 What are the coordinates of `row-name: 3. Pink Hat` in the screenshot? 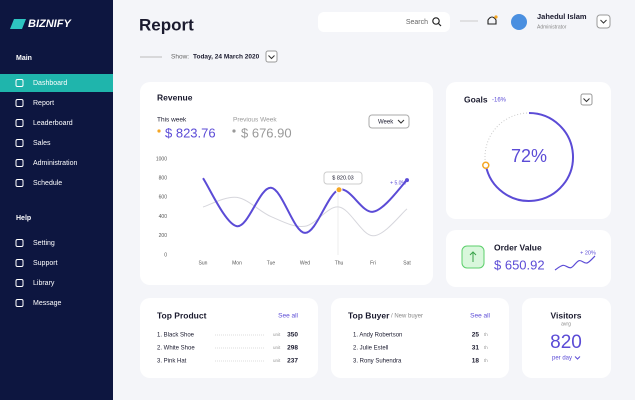 It's located at (172, 362).